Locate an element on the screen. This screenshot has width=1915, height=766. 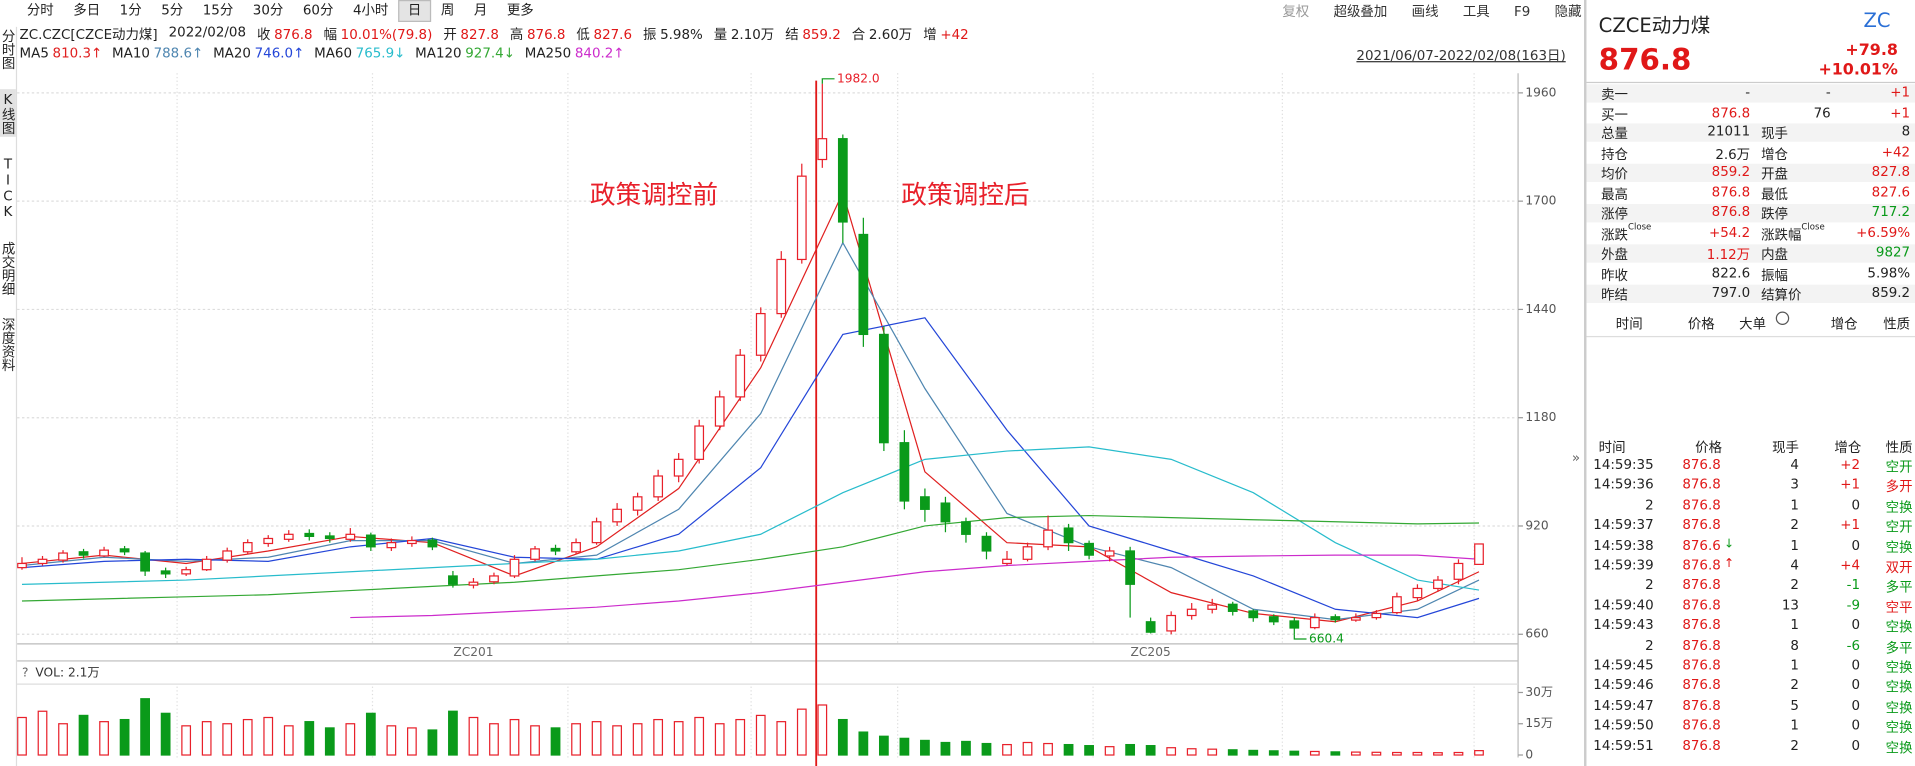
ma-legend-item: MA20 746.0↑ is located at coordinates (258, 53).